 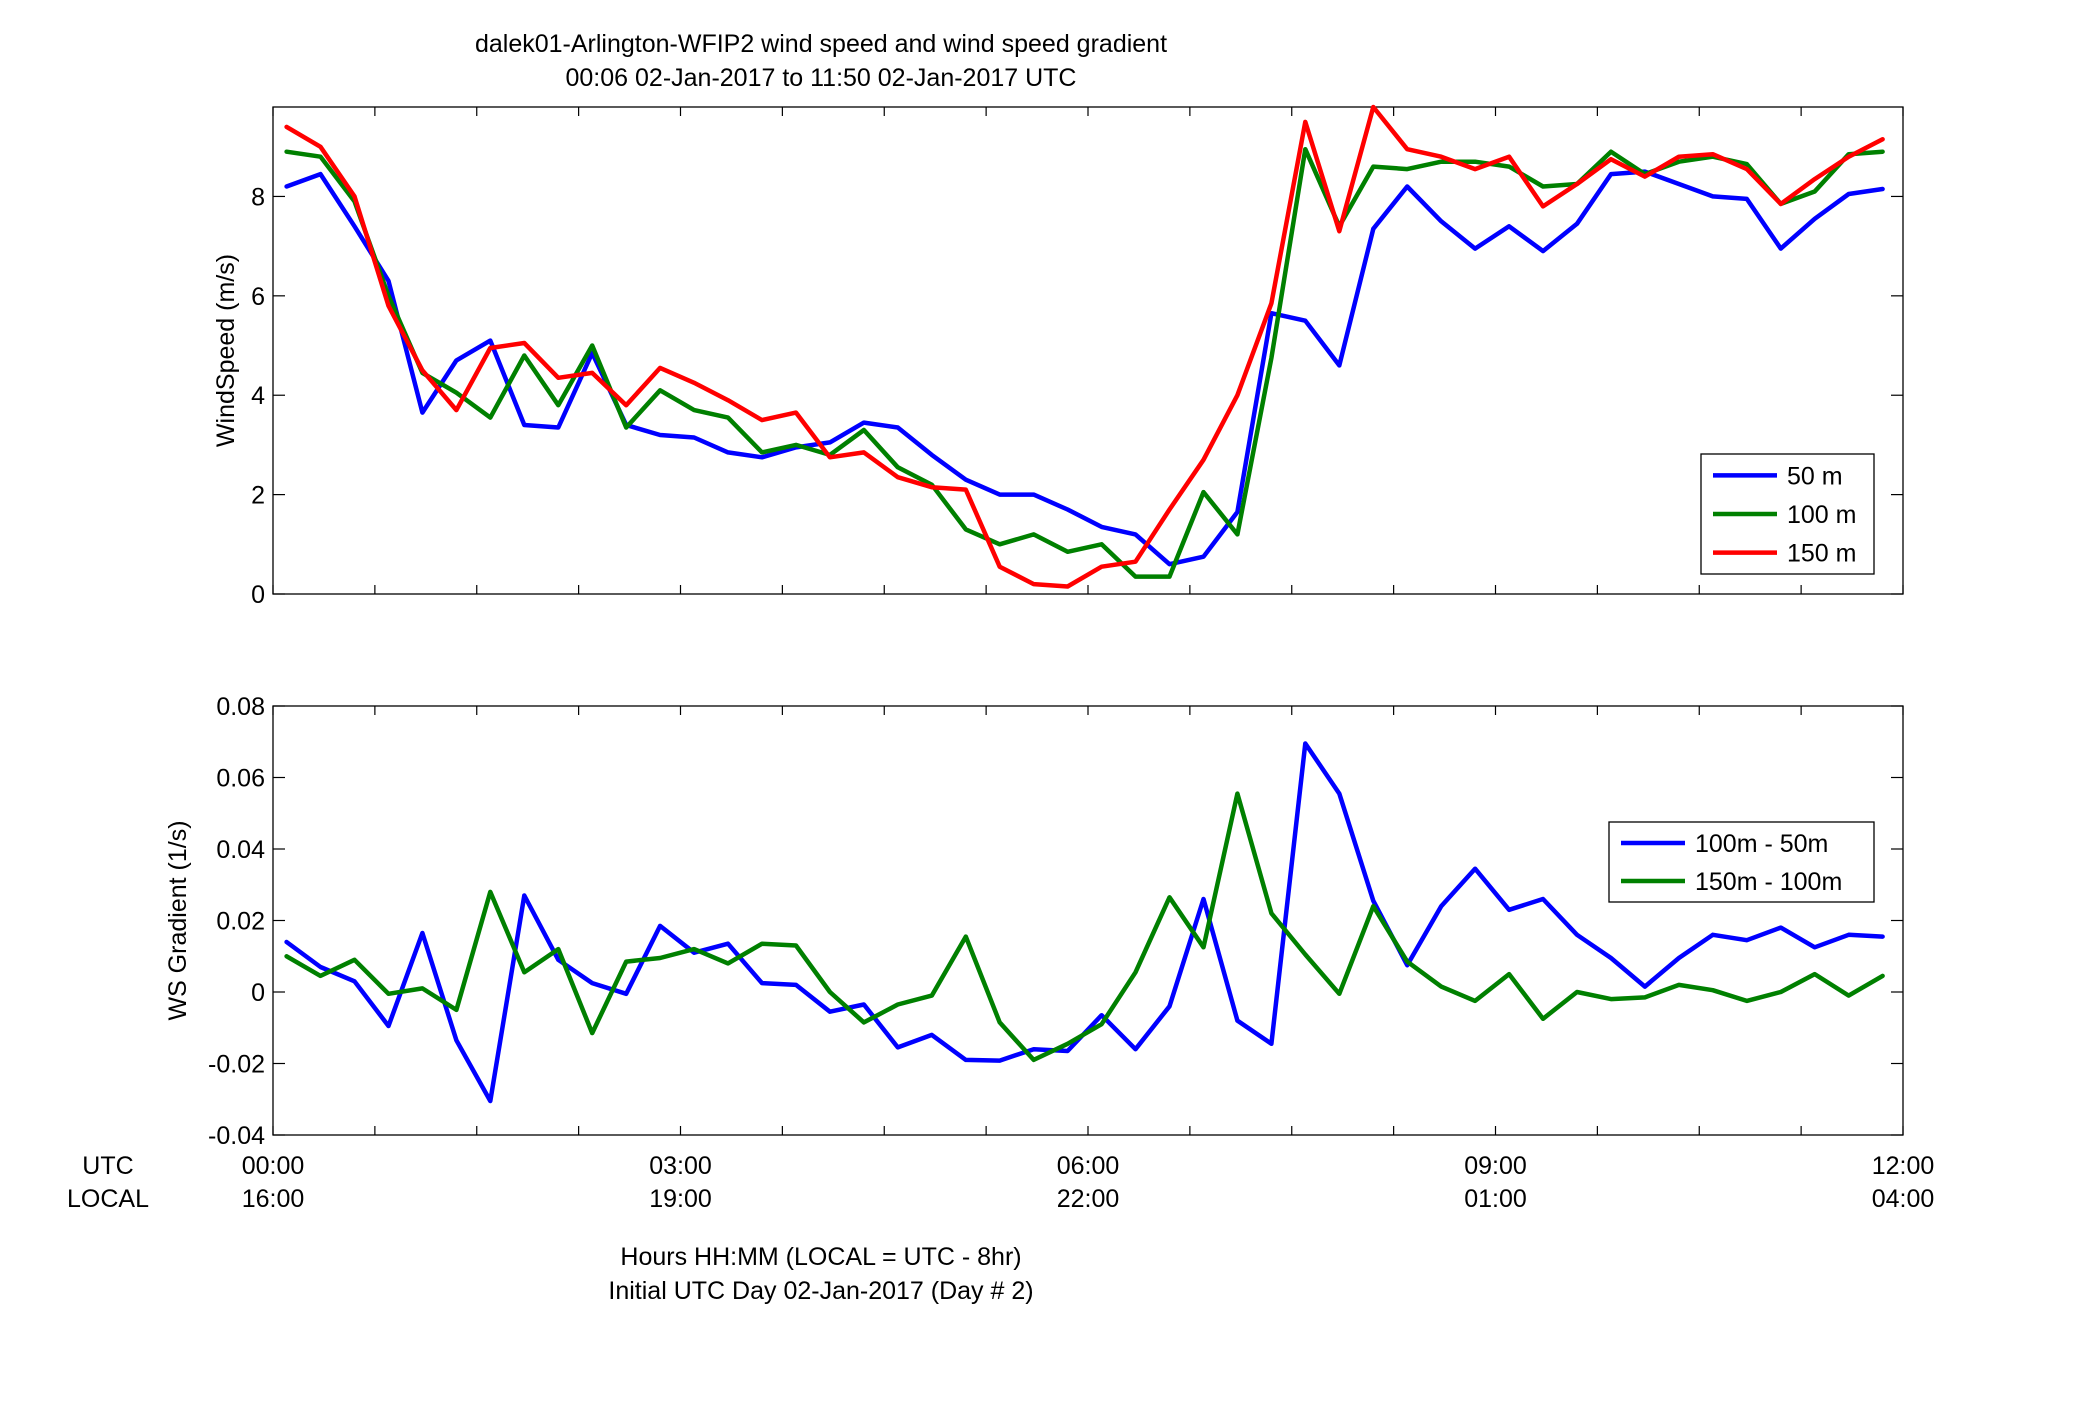 What do you see at coordinates (820, 1257) in the screenshot?
I see `x-axis-label: Hours HH:MM (LOCAL = UTC - 8hr)` at bounding box center [820, 1257].